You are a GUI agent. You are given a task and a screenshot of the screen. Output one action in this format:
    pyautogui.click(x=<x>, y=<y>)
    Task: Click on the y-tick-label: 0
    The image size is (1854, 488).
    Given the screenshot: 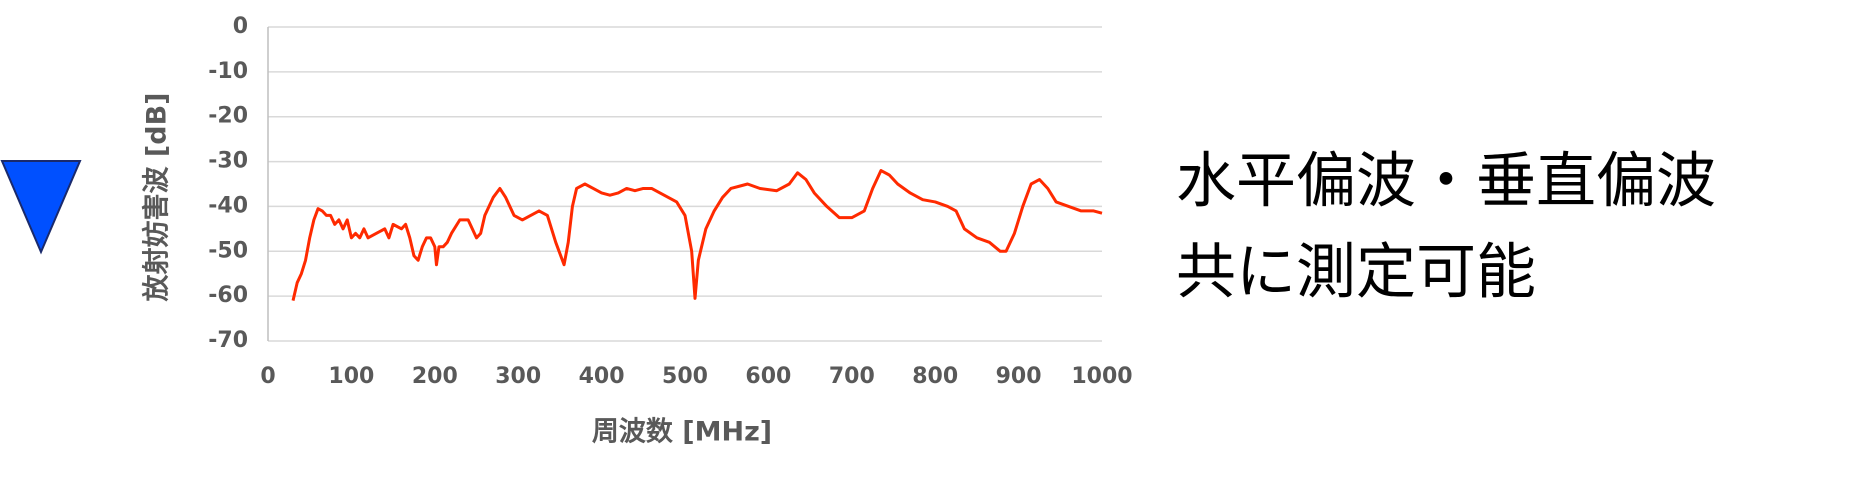 What is the action you would take?
    pyautogui.click(x=240, y=26)
    